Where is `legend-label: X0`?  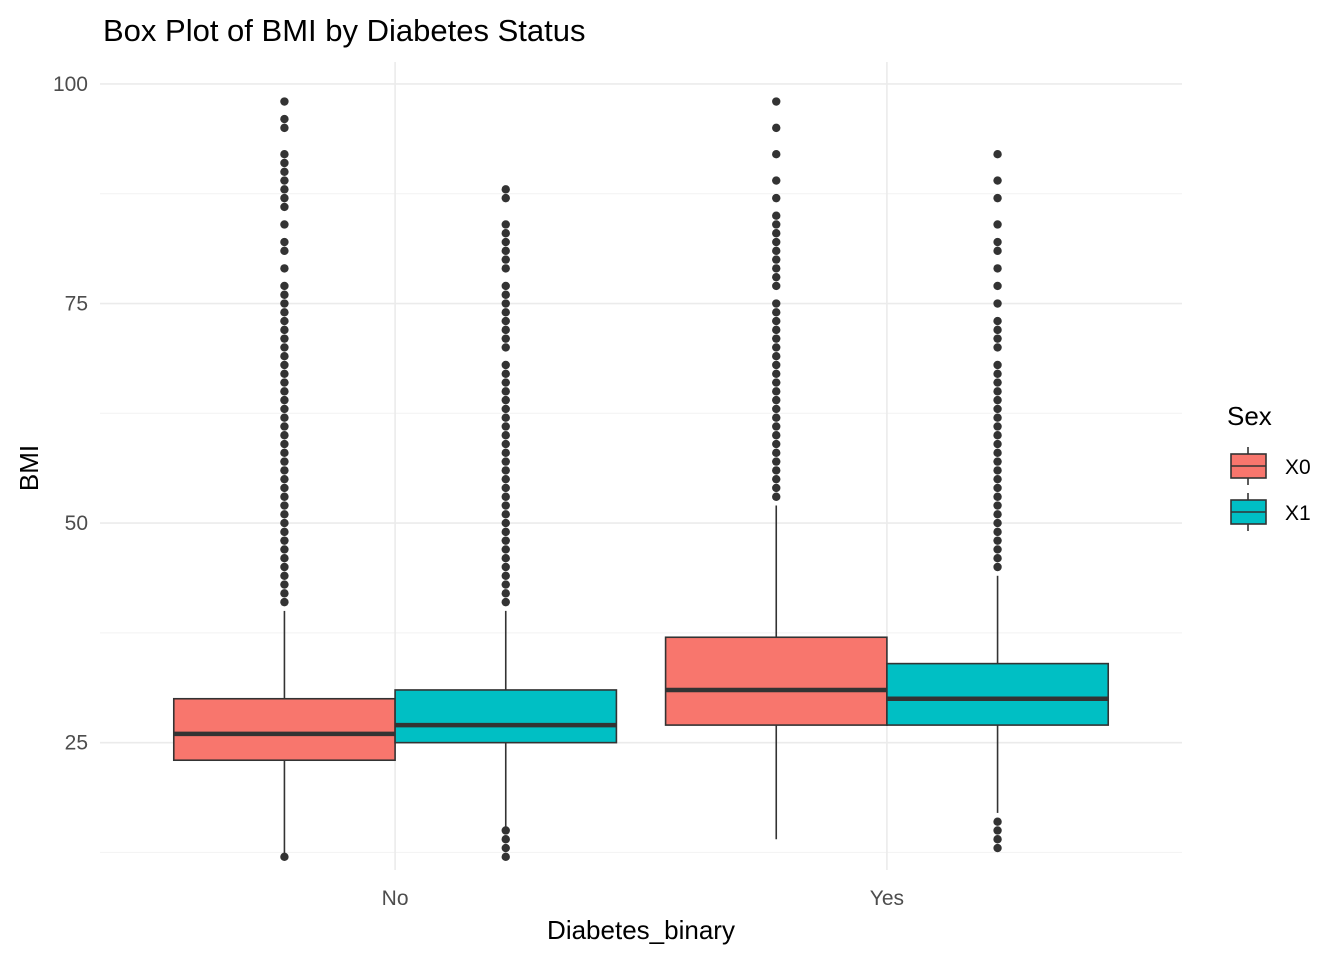 legend-label: X0 is located at coordinates (1298, 467).